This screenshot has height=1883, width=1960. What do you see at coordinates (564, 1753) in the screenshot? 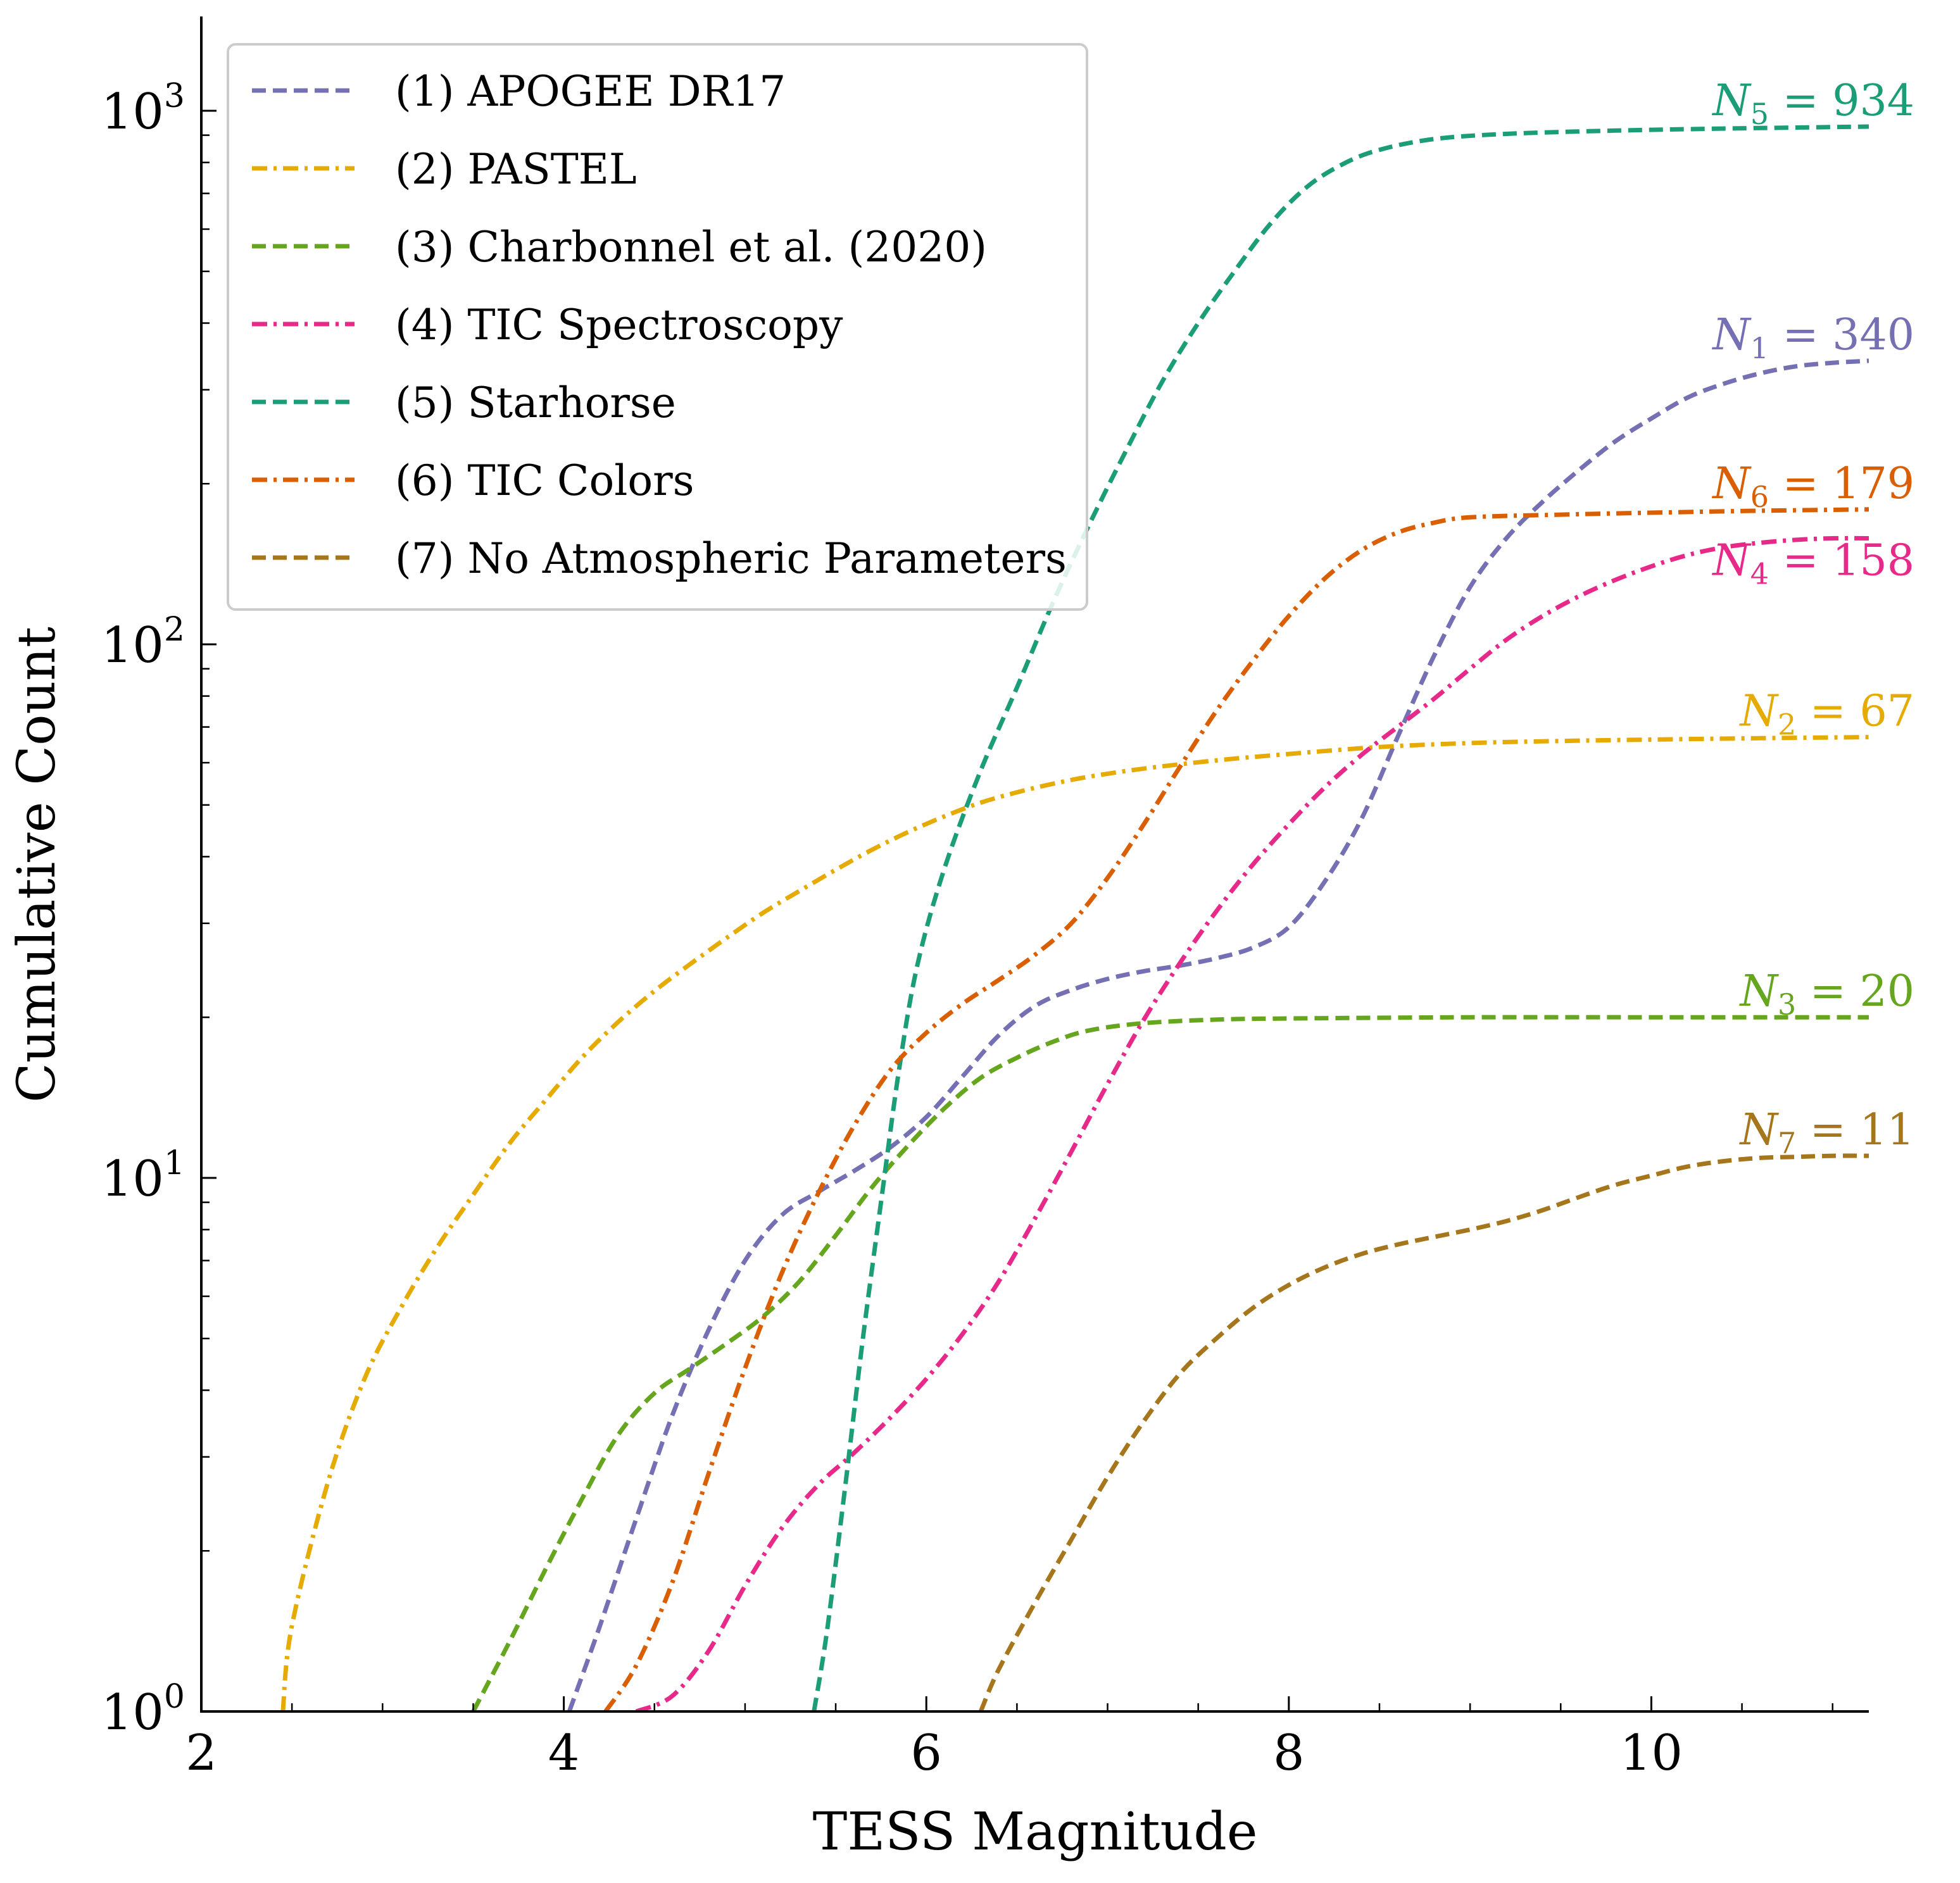
I see `x-tick-label: 4` at bounding box center [564, 1753].